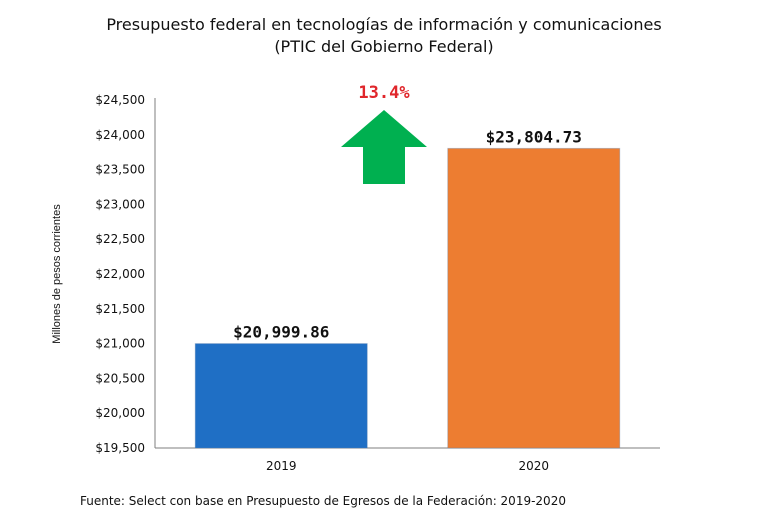 The image size is (768, 530). Describe the element at coordinates (120, 309) in the screenshot. I see `y-tick-label: $21,500` at that location.